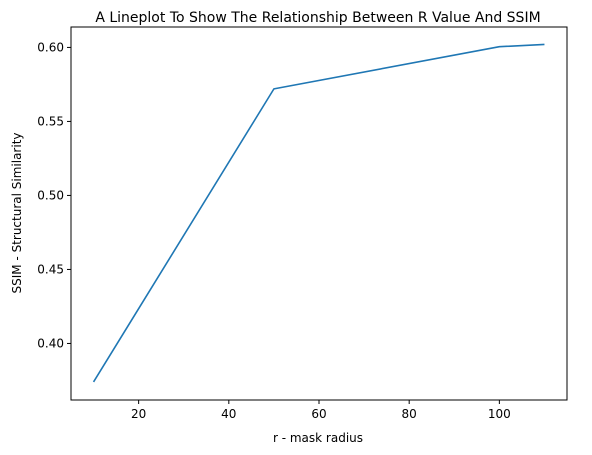 The image size is (592, 455). I want to click on y-tick-label: 0.60, so click(50, 47).